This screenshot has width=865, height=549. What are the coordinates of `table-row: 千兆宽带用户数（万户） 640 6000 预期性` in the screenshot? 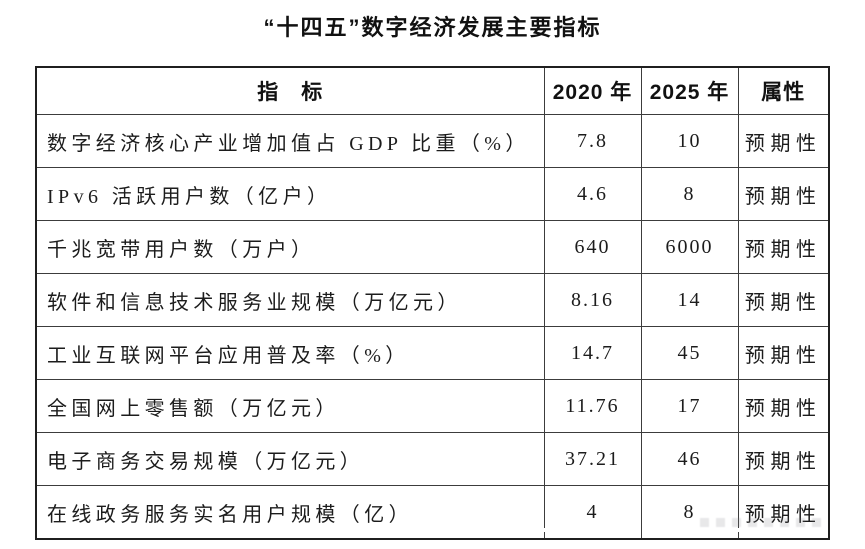 It's located at (432, 247).